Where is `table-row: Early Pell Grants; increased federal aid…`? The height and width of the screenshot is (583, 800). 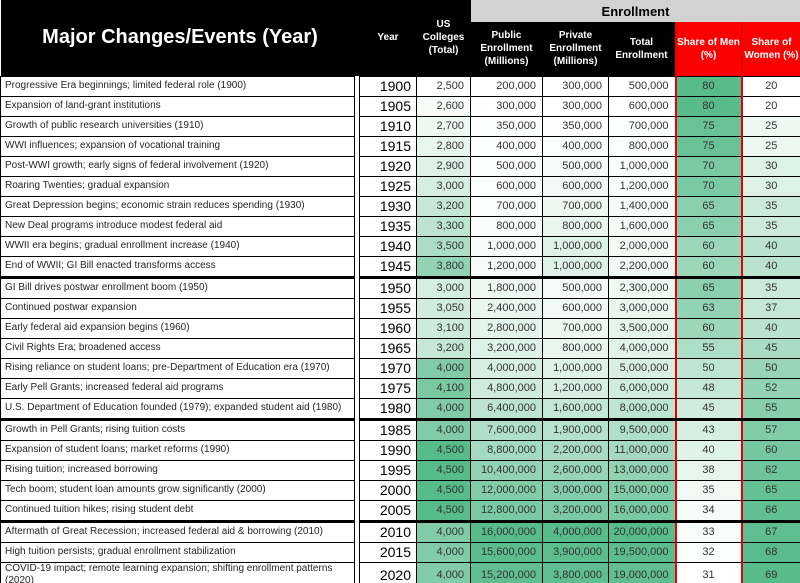
table-row: Early Pell Grants; increased federal aid… is located at coordinates (400, 388).